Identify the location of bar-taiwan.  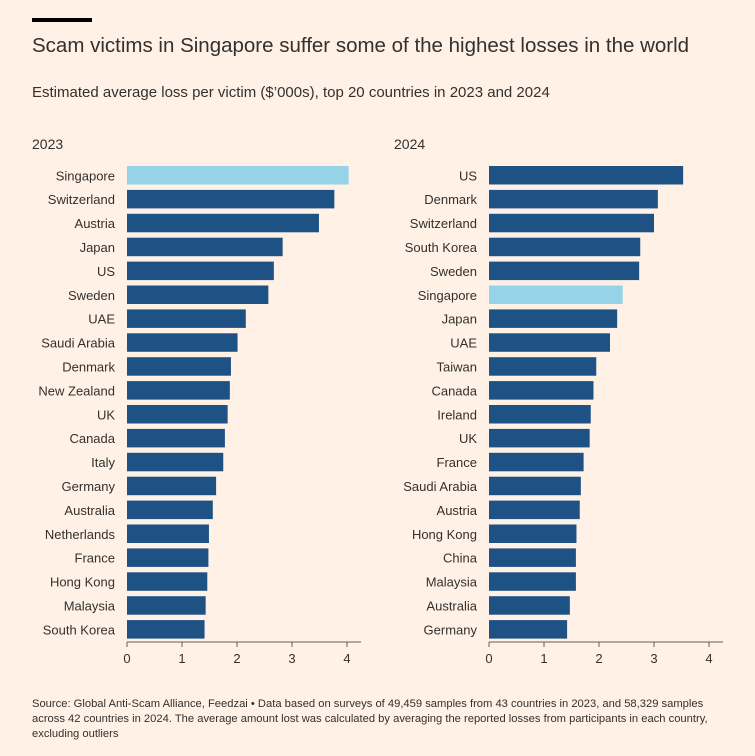
(543, 366).